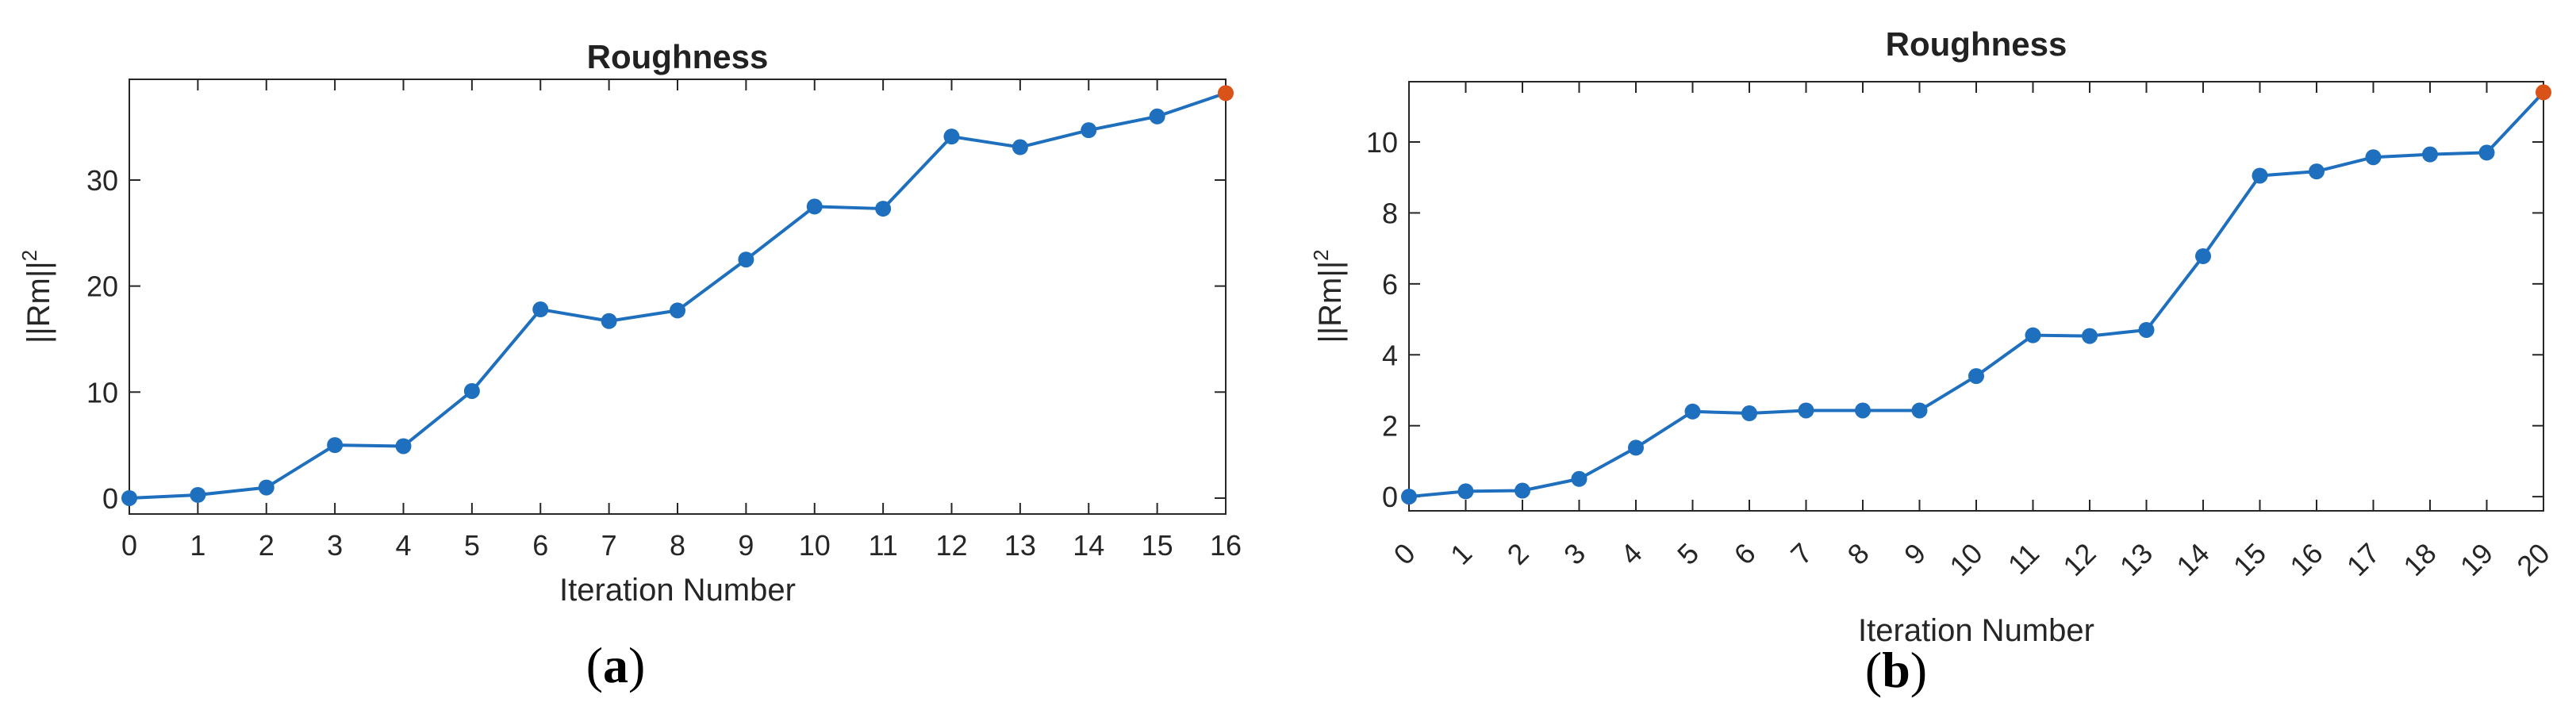 The width and height of the screenshot is (2576, 725). Describe the element at coordinates (472, 545) in the screenshot. I see `chart-a-xtick-label: 5` at that location.